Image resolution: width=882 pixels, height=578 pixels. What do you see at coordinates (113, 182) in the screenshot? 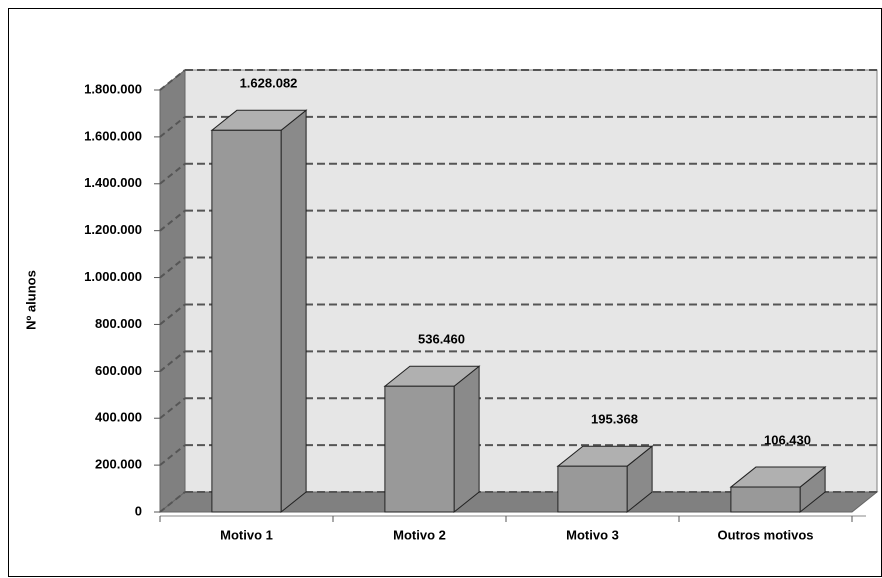
I see `y-tick-label: 1.400.000` at bounding box center [113, 182].